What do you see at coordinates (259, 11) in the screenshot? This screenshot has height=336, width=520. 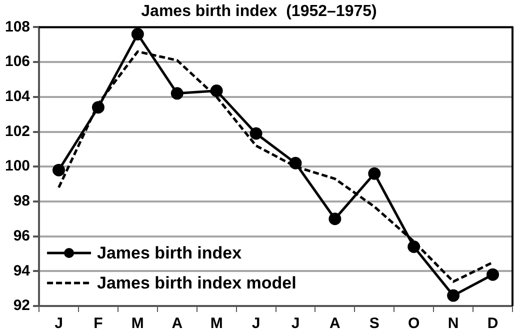 I see `chart-title: James birth index (1952–1975)` at bounding box center [259, 11].